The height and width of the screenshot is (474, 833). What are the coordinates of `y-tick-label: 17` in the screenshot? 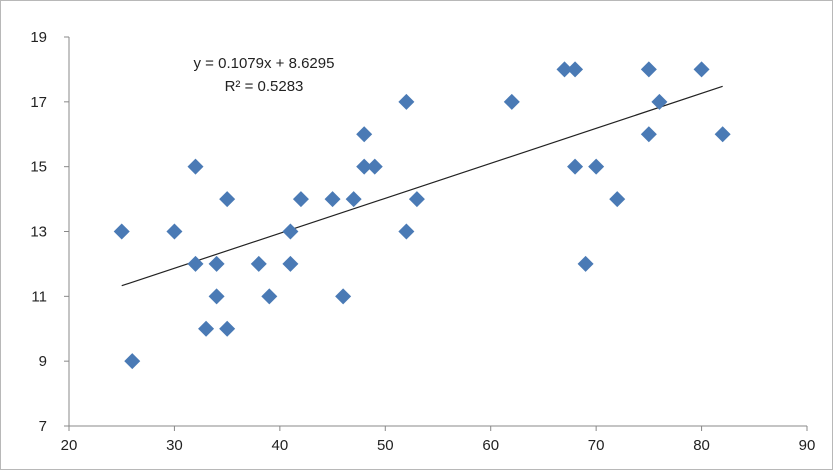 It's located at (38, 102).